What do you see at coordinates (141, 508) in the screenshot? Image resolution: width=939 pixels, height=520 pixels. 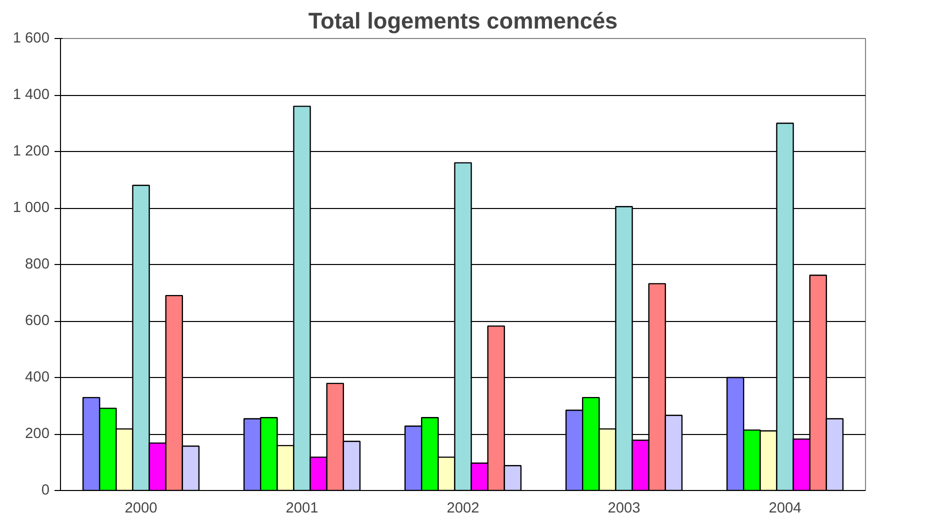 I see `x-tick-label: 2000` at bounding box center [141, 508].